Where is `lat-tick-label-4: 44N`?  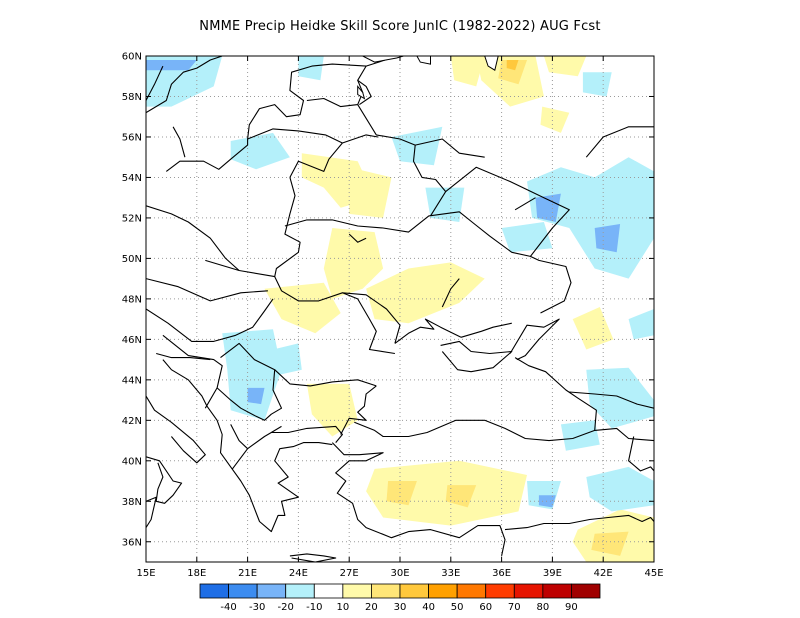
lat-tick-label-4: 44N is located at coordinates (132, 380).